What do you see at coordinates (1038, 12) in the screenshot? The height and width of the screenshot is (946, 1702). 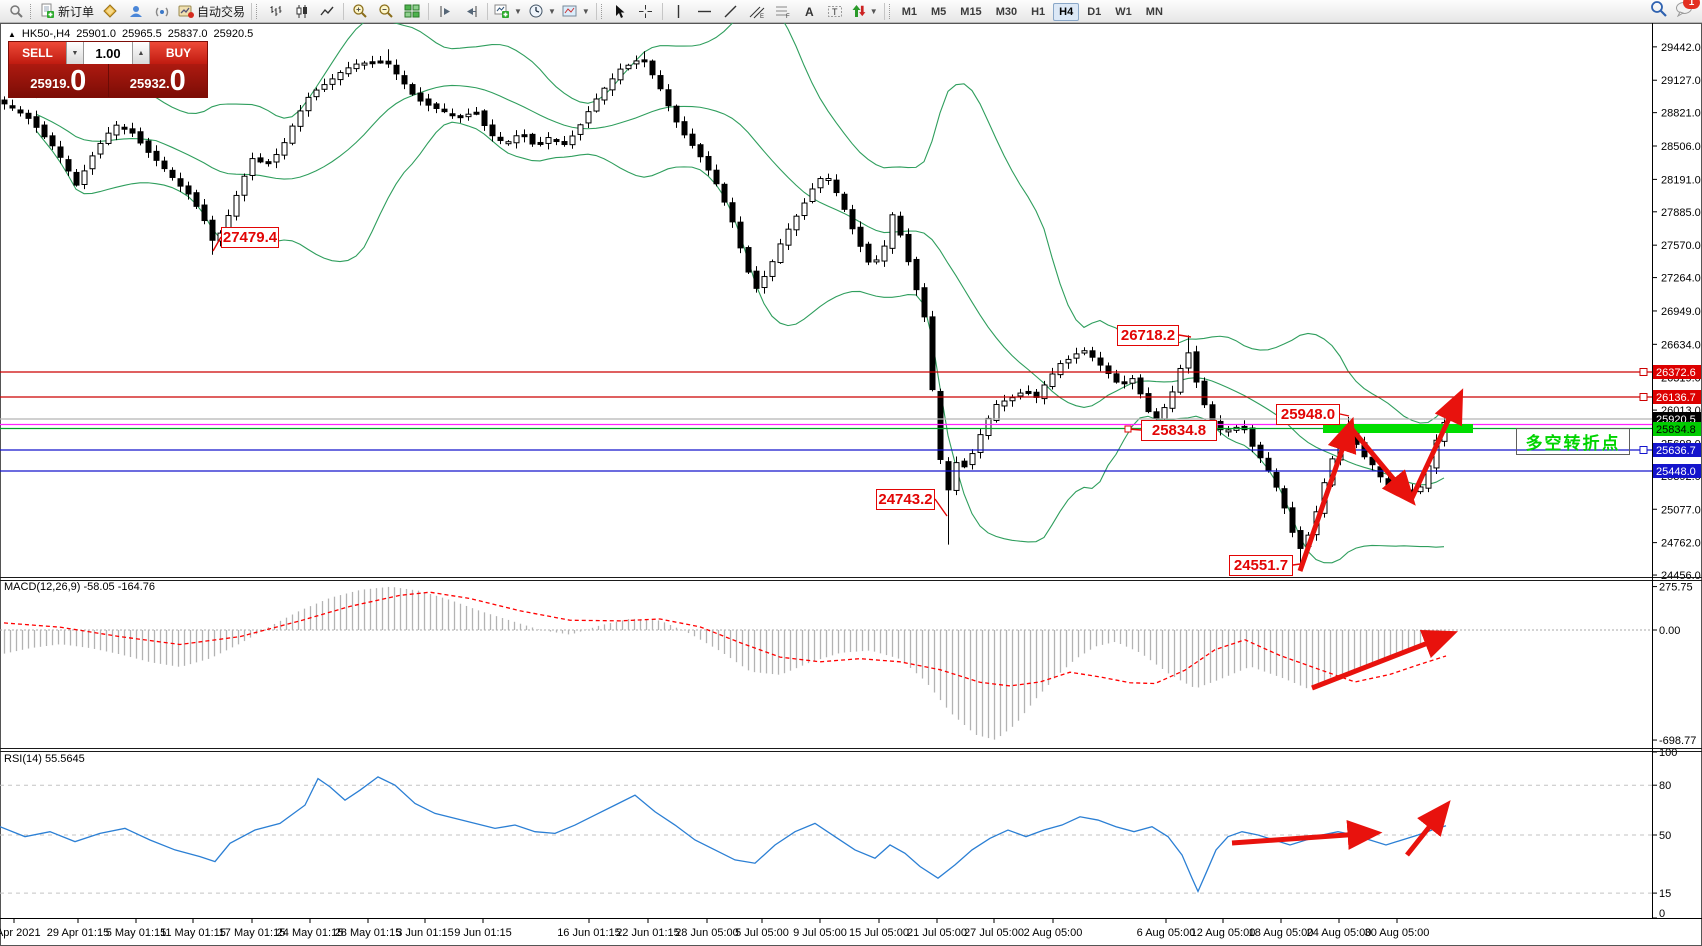 I see `timeframe-h1: H1` at bounding box center [1038, 12].